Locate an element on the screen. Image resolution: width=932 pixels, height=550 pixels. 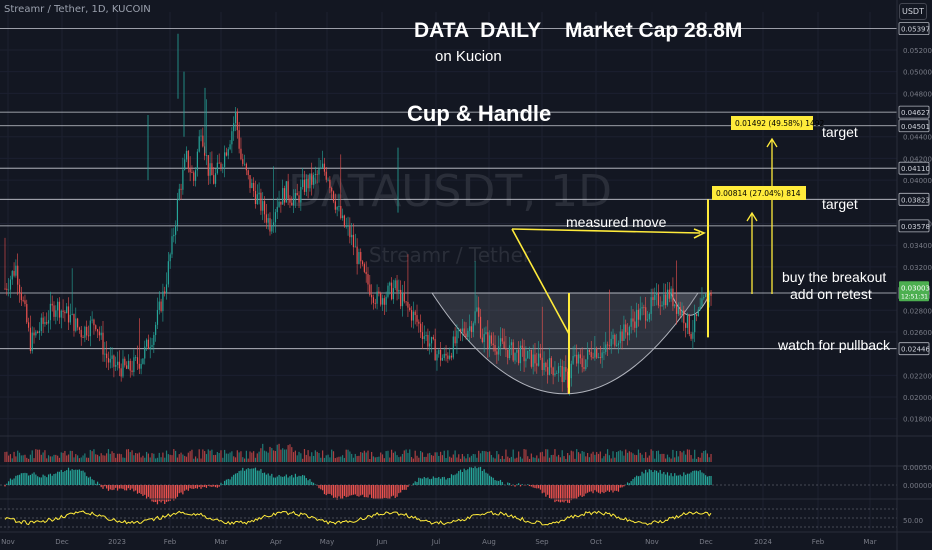
measured-move-diagonal is located at coordinates (540, 281).